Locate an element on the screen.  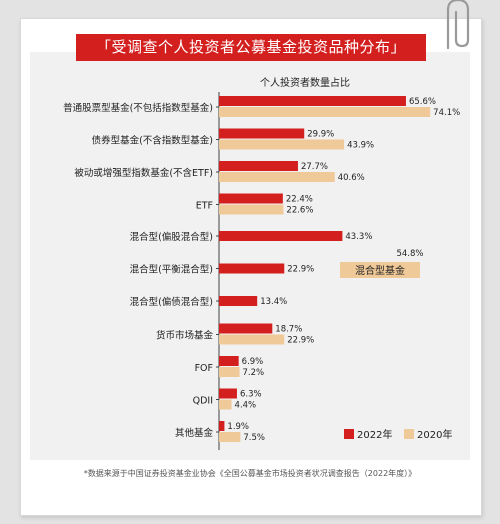
data-label-2022: 18.7% is located at coordinates (288, 330).